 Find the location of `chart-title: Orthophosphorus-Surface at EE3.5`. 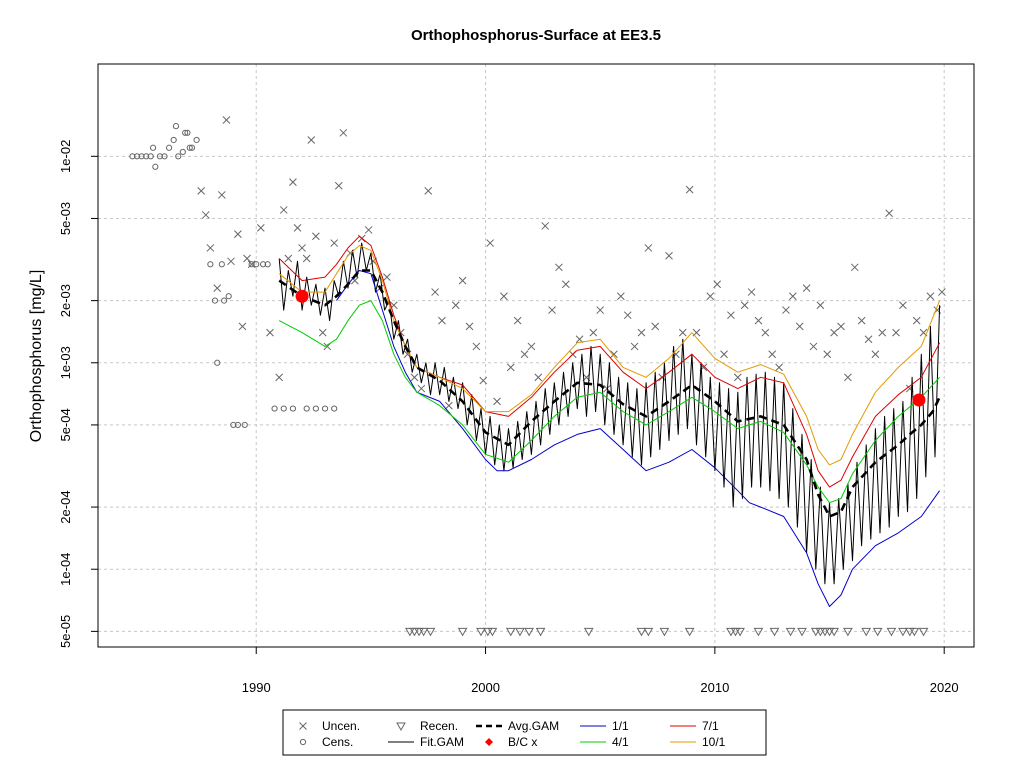

chart-title: Orthophosphorus-Surface at EE3.5 is located at coordinates (536, 35).